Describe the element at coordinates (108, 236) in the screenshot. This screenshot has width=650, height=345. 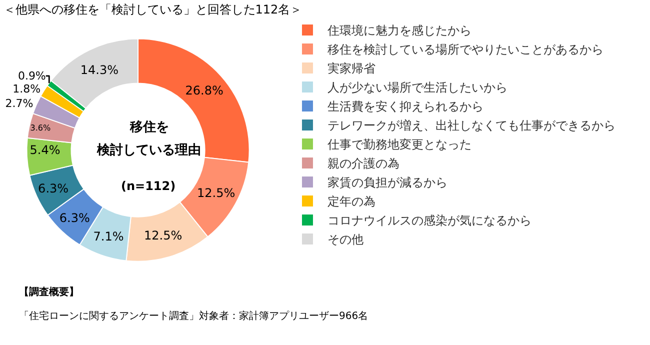
I see `data-label: 7.1%` at that location.